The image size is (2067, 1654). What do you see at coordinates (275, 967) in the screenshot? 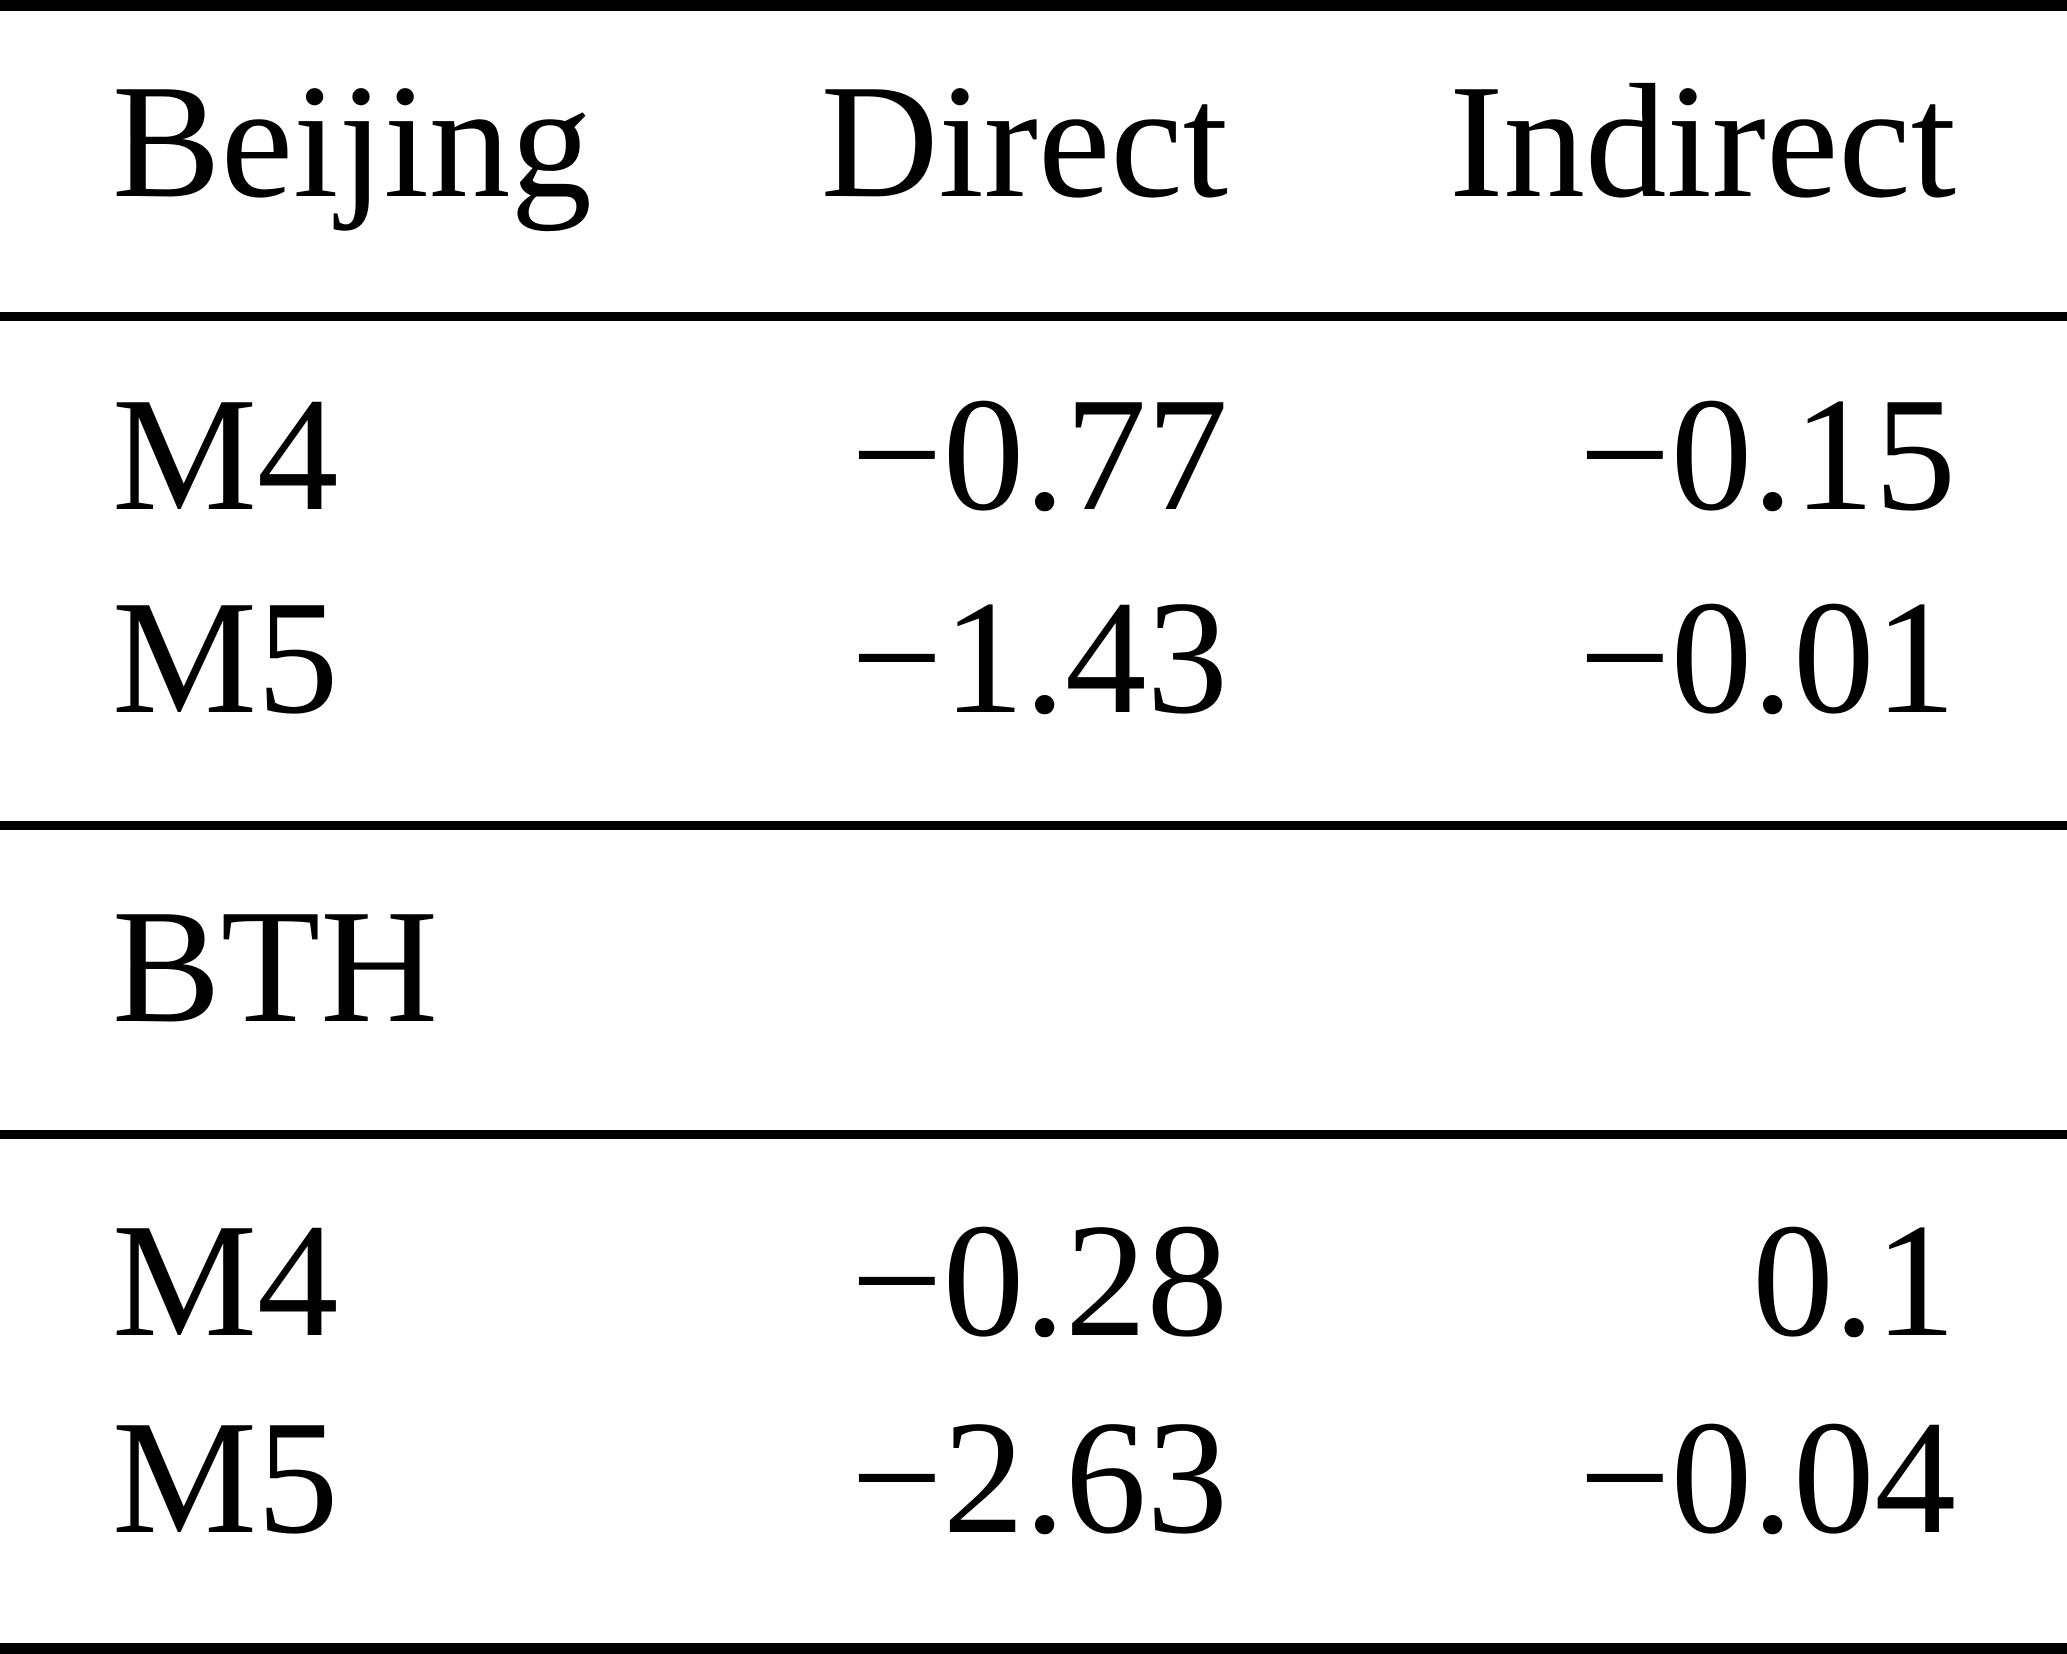
I see `section-label-bth: BTH` at bounding box center [275, 967].